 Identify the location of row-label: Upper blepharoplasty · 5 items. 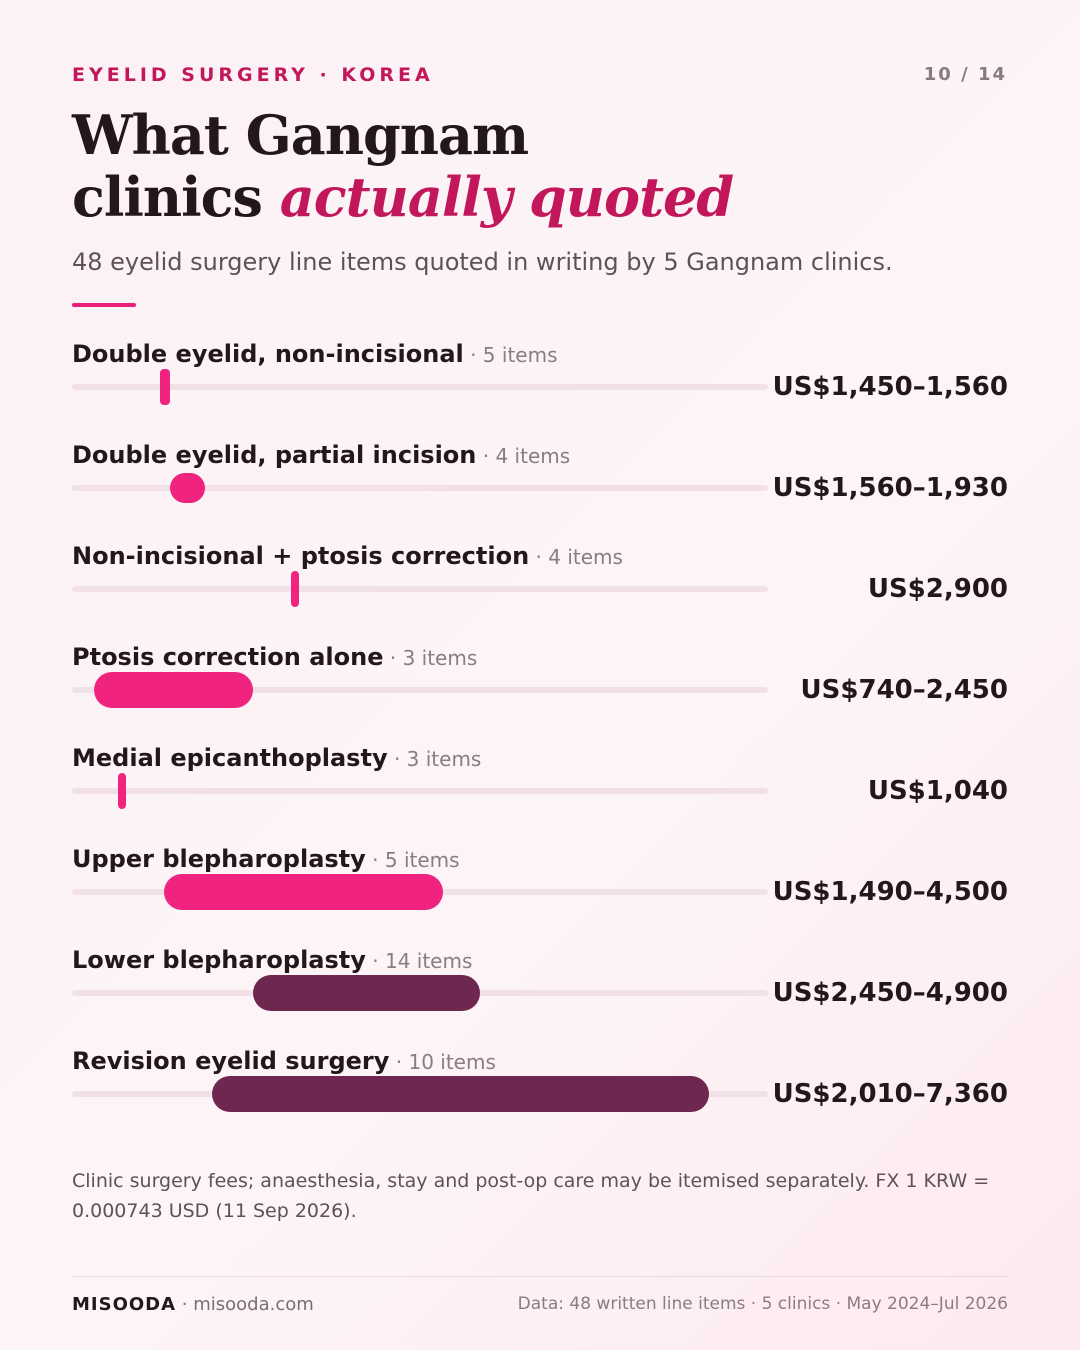
(266, 859).